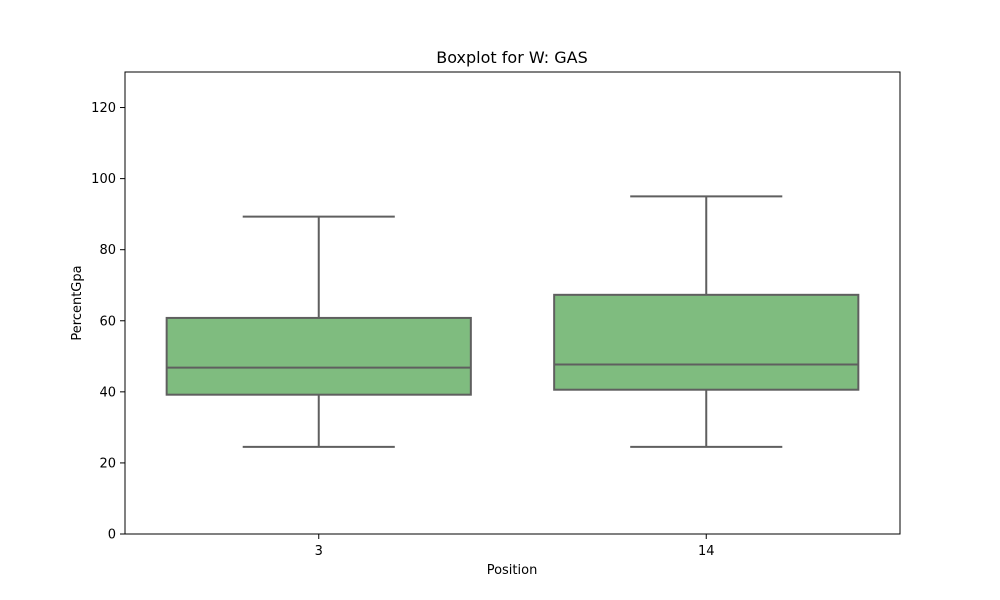  Describe the element at coordinates (319, 551) in the screenshot. I see `x-tick-label: 3` at that location.